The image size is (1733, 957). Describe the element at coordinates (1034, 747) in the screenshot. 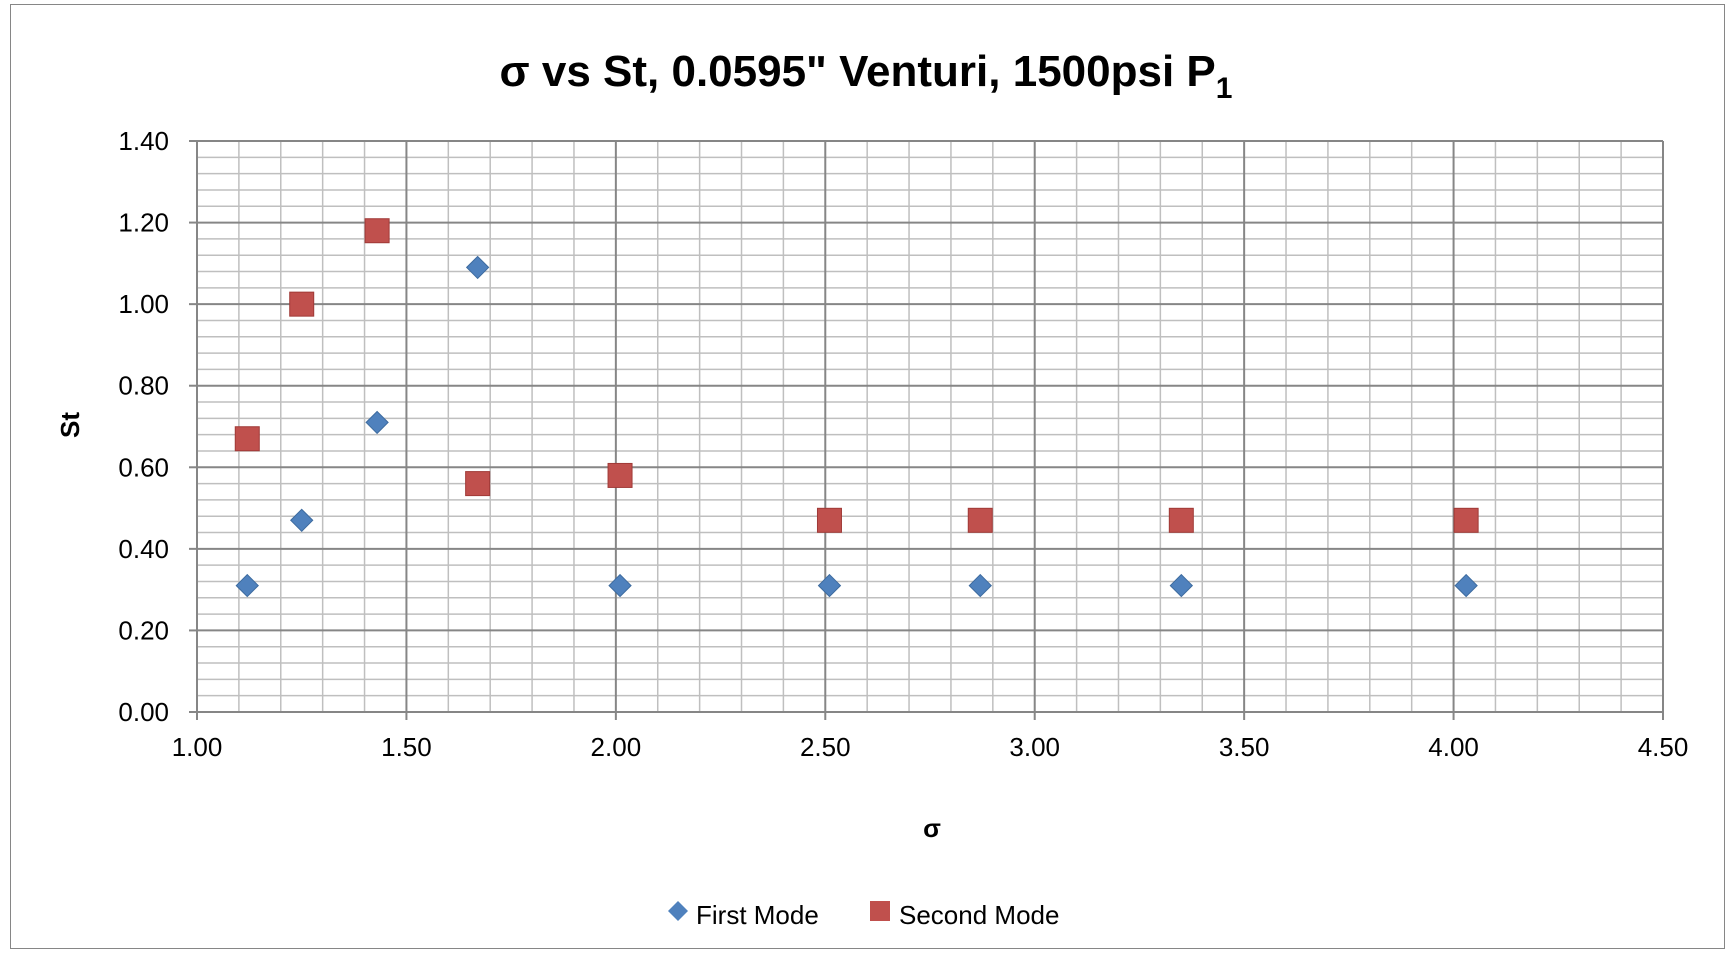

I see `x-tick-label: 3.00` at that location.